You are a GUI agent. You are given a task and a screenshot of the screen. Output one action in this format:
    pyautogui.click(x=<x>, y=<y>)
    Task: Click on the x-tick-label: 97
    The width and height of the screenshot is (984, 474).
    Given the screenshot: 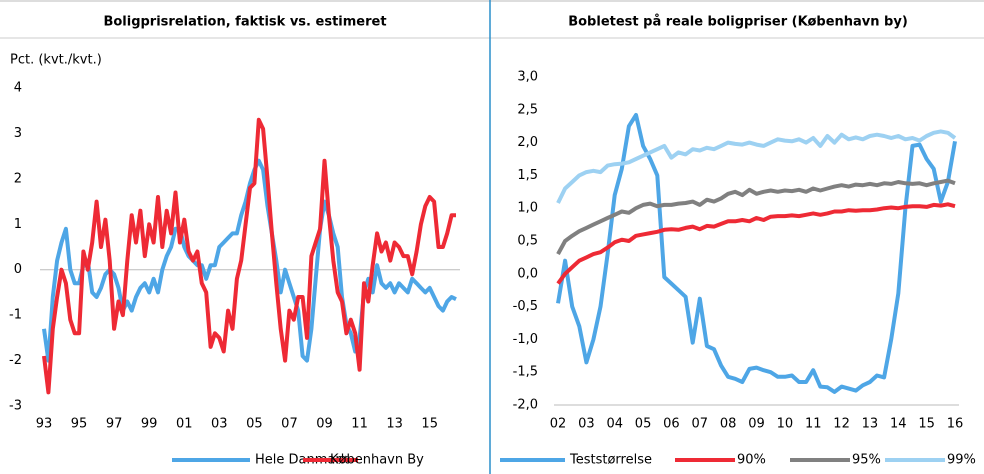 What is the action you would take?
    pyautogui.click(x=114, y=424)
    